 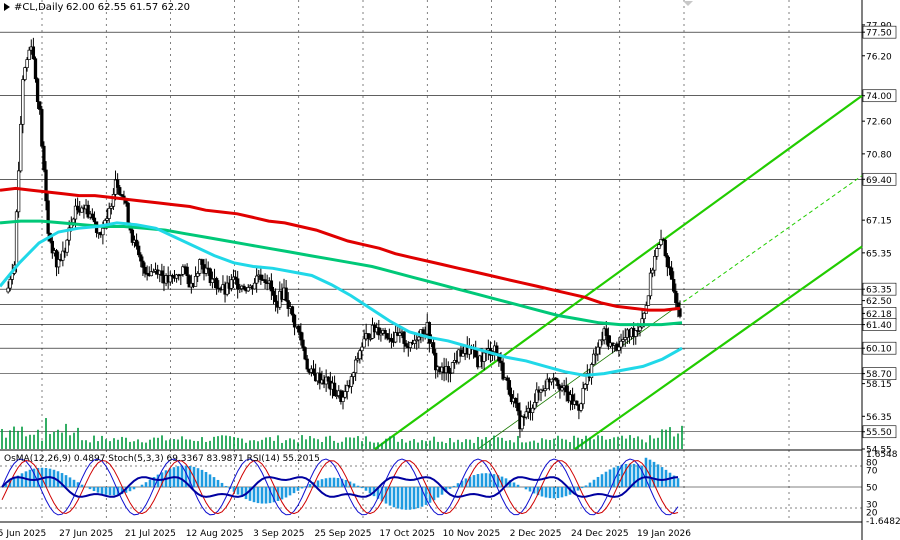 What do you see at coordinates (664, 534) in the screenshot?
I see `time-tick-label: 19 Jan 2026` at bounding box center [664, 534].